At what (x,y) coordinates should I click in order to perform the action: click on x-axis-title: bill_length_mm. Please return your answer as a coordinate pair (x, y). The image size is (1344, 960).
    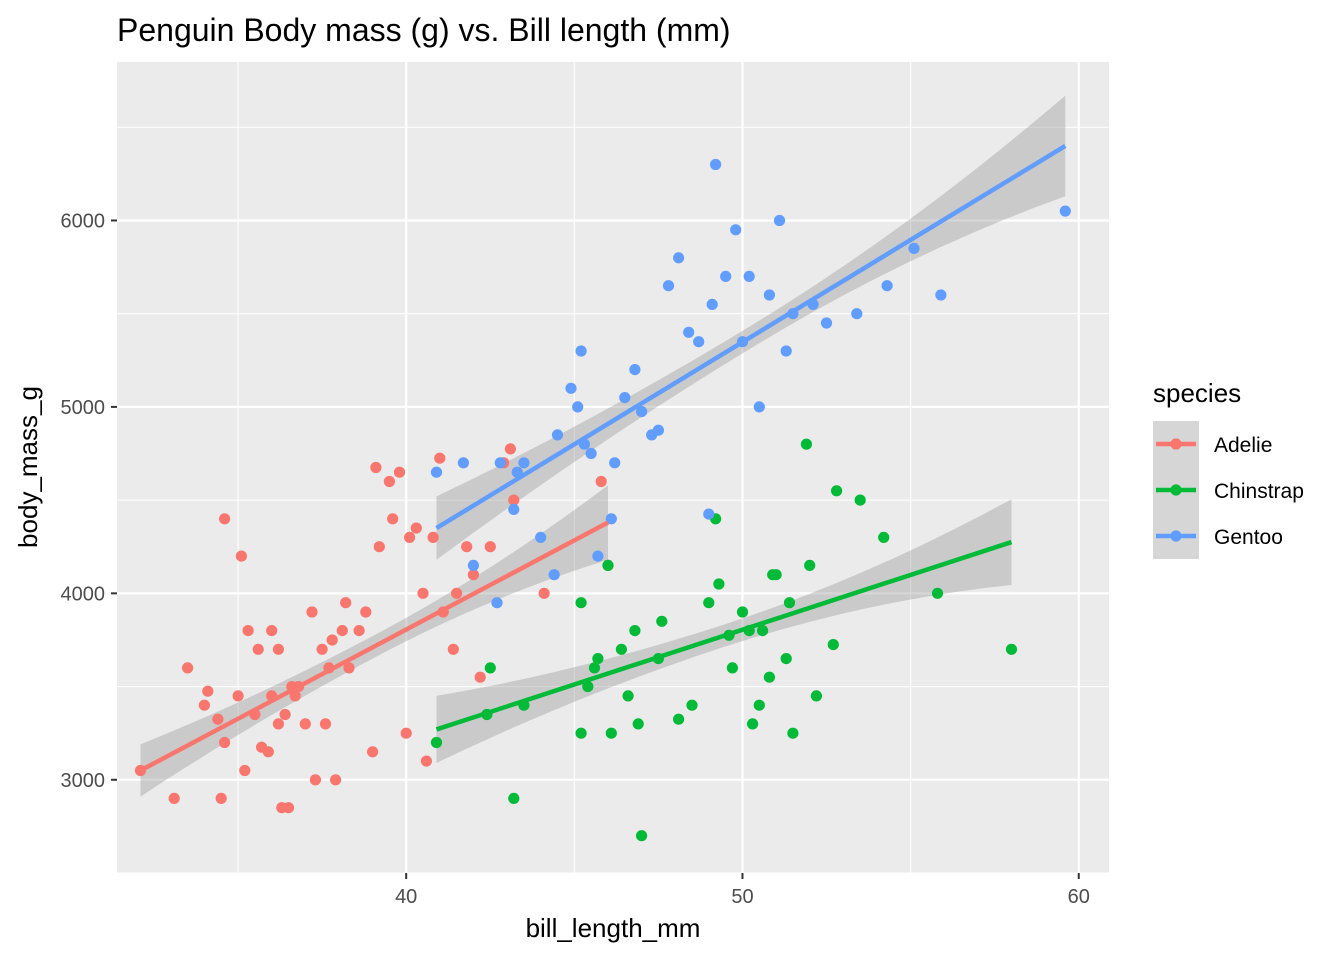
    Looking at the image, I should click on (613, 928).